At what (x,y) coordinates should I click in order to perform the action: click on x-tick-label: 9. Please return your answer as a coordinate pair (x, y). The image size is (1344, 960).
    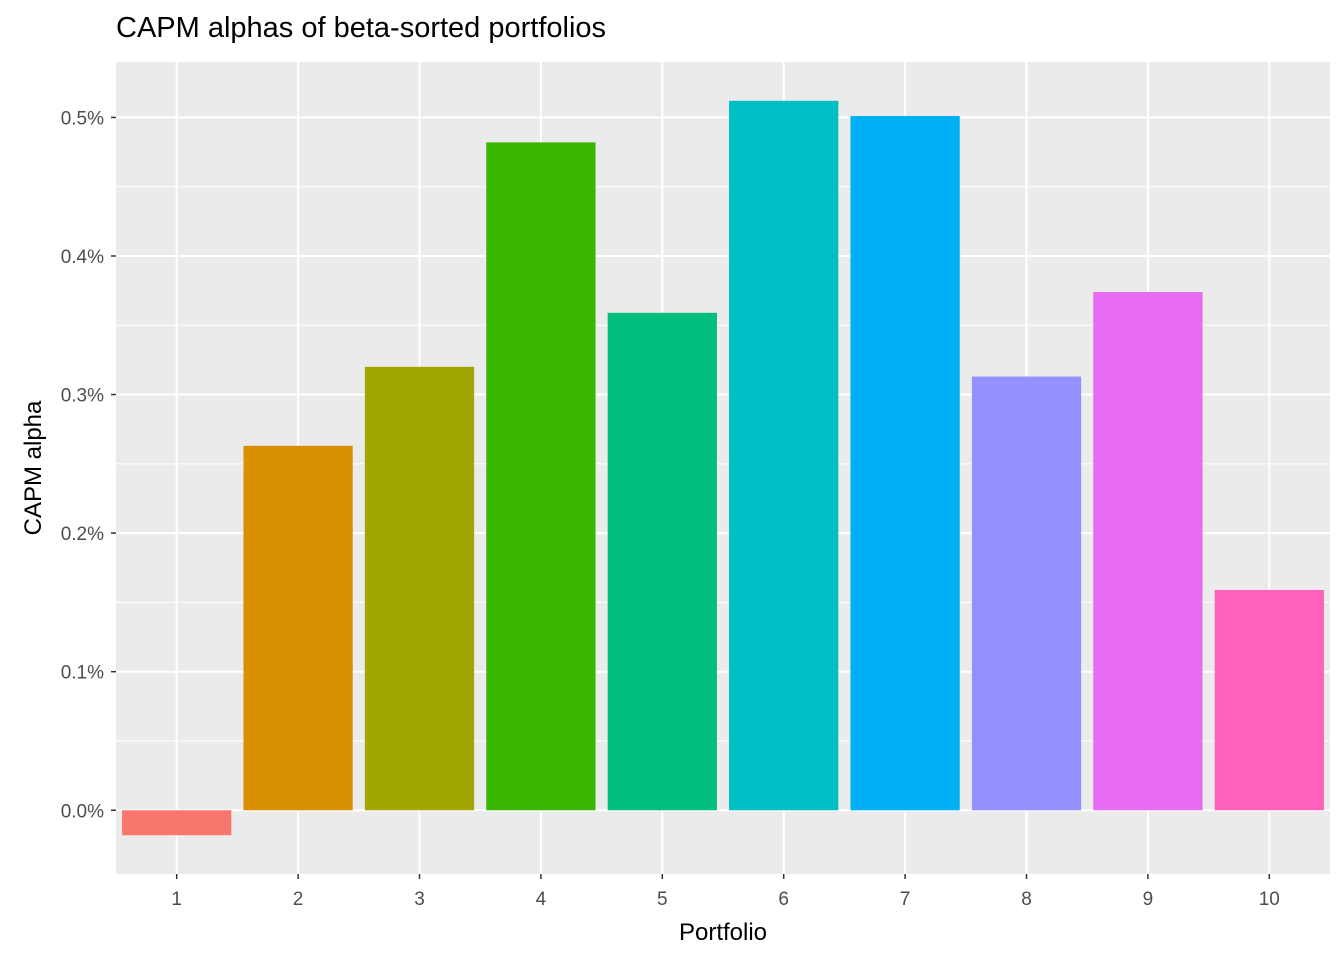
    Looking at the image, I should click on (1148, 899).